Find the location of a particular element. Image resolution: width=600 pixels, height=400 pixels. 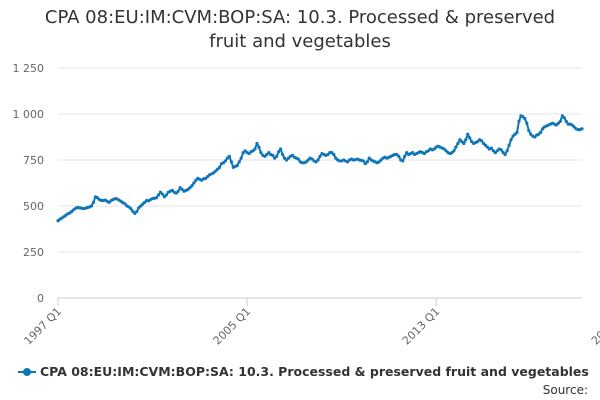

source-label: Source: is located at coordinates (565, 390).